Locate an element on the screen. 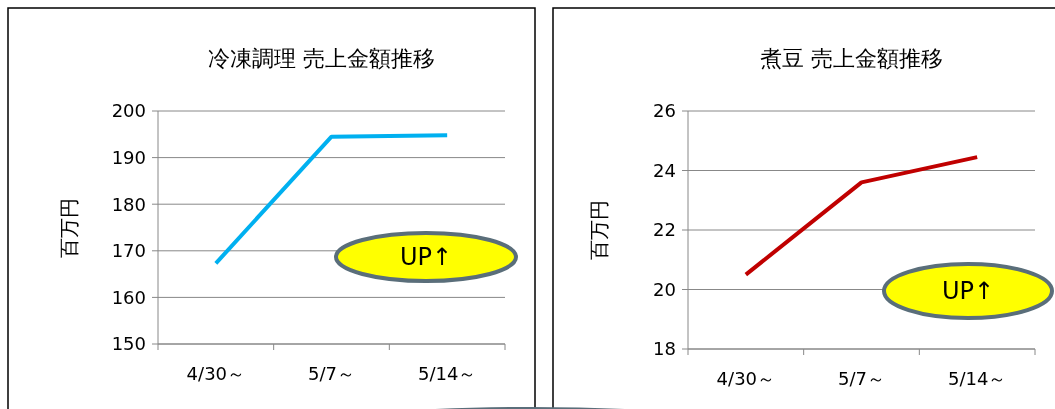 This screenshot has width=1055, height=409. y-tick-label: 26 is located at coordinates (664, 111).